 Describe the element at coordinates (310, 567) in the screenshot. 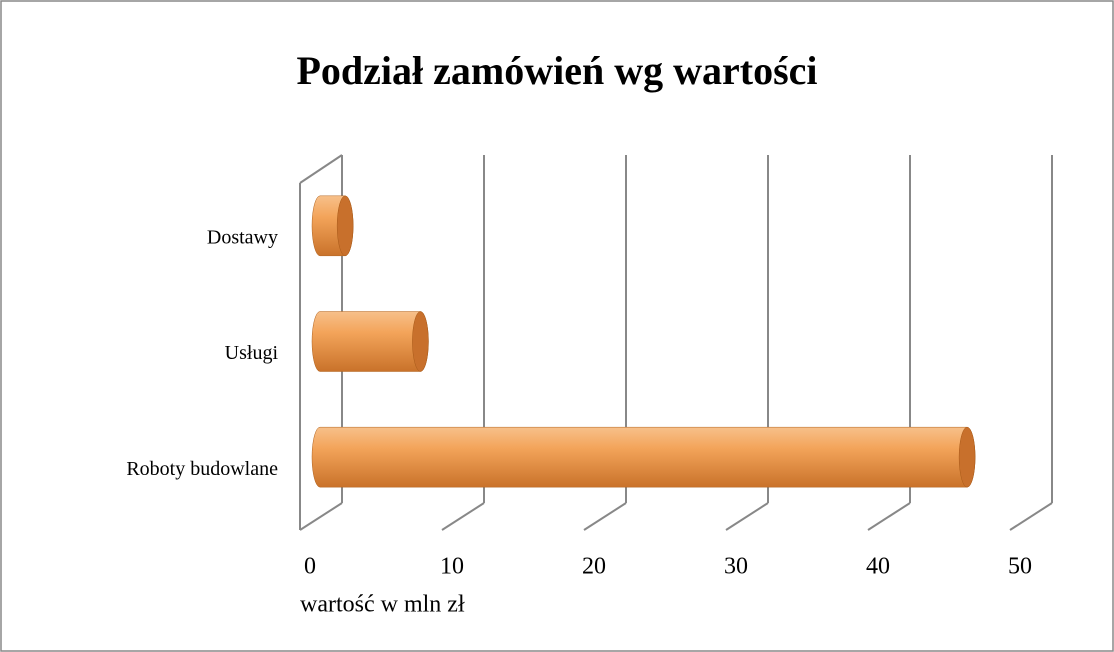

I see `x-tick-label: 0` at that location.